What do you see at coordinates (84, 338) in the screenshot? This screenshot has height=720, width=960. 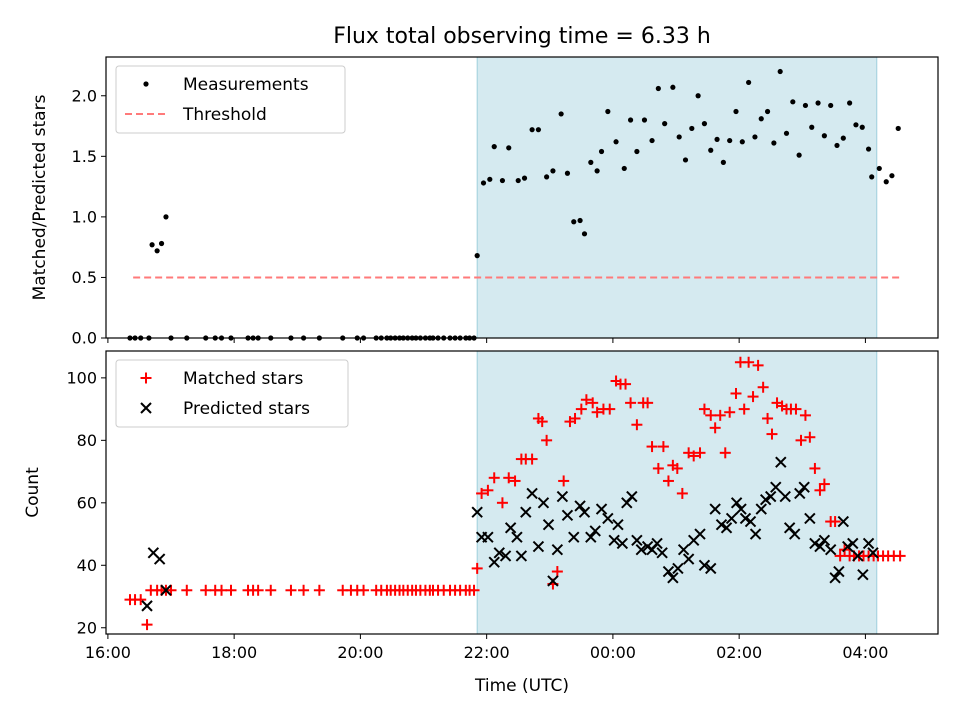 I see `y-tick-label: 0.0` at bounding box center [84, 338].